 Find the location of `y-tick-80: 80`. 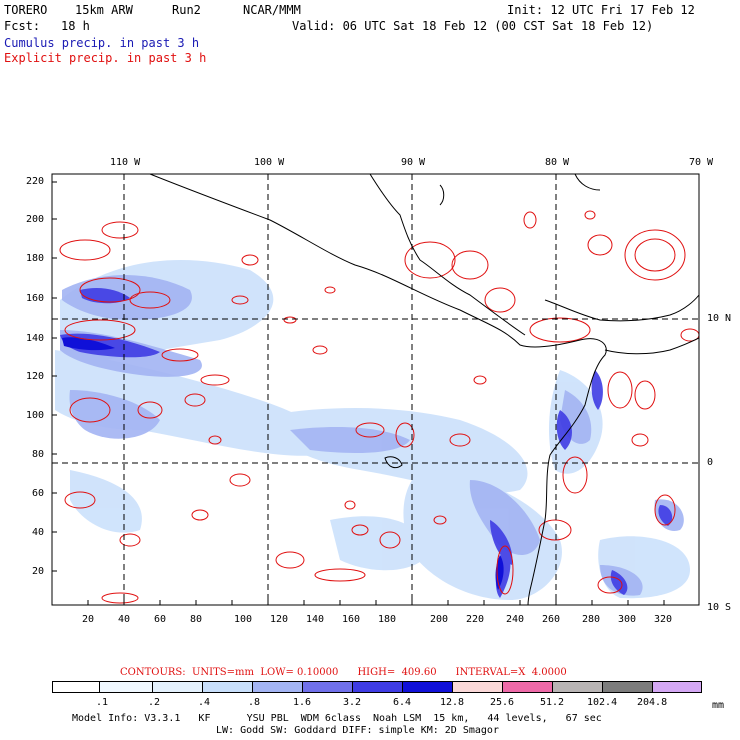

y-tick-80: 80 is located at coordinates (38, 454).